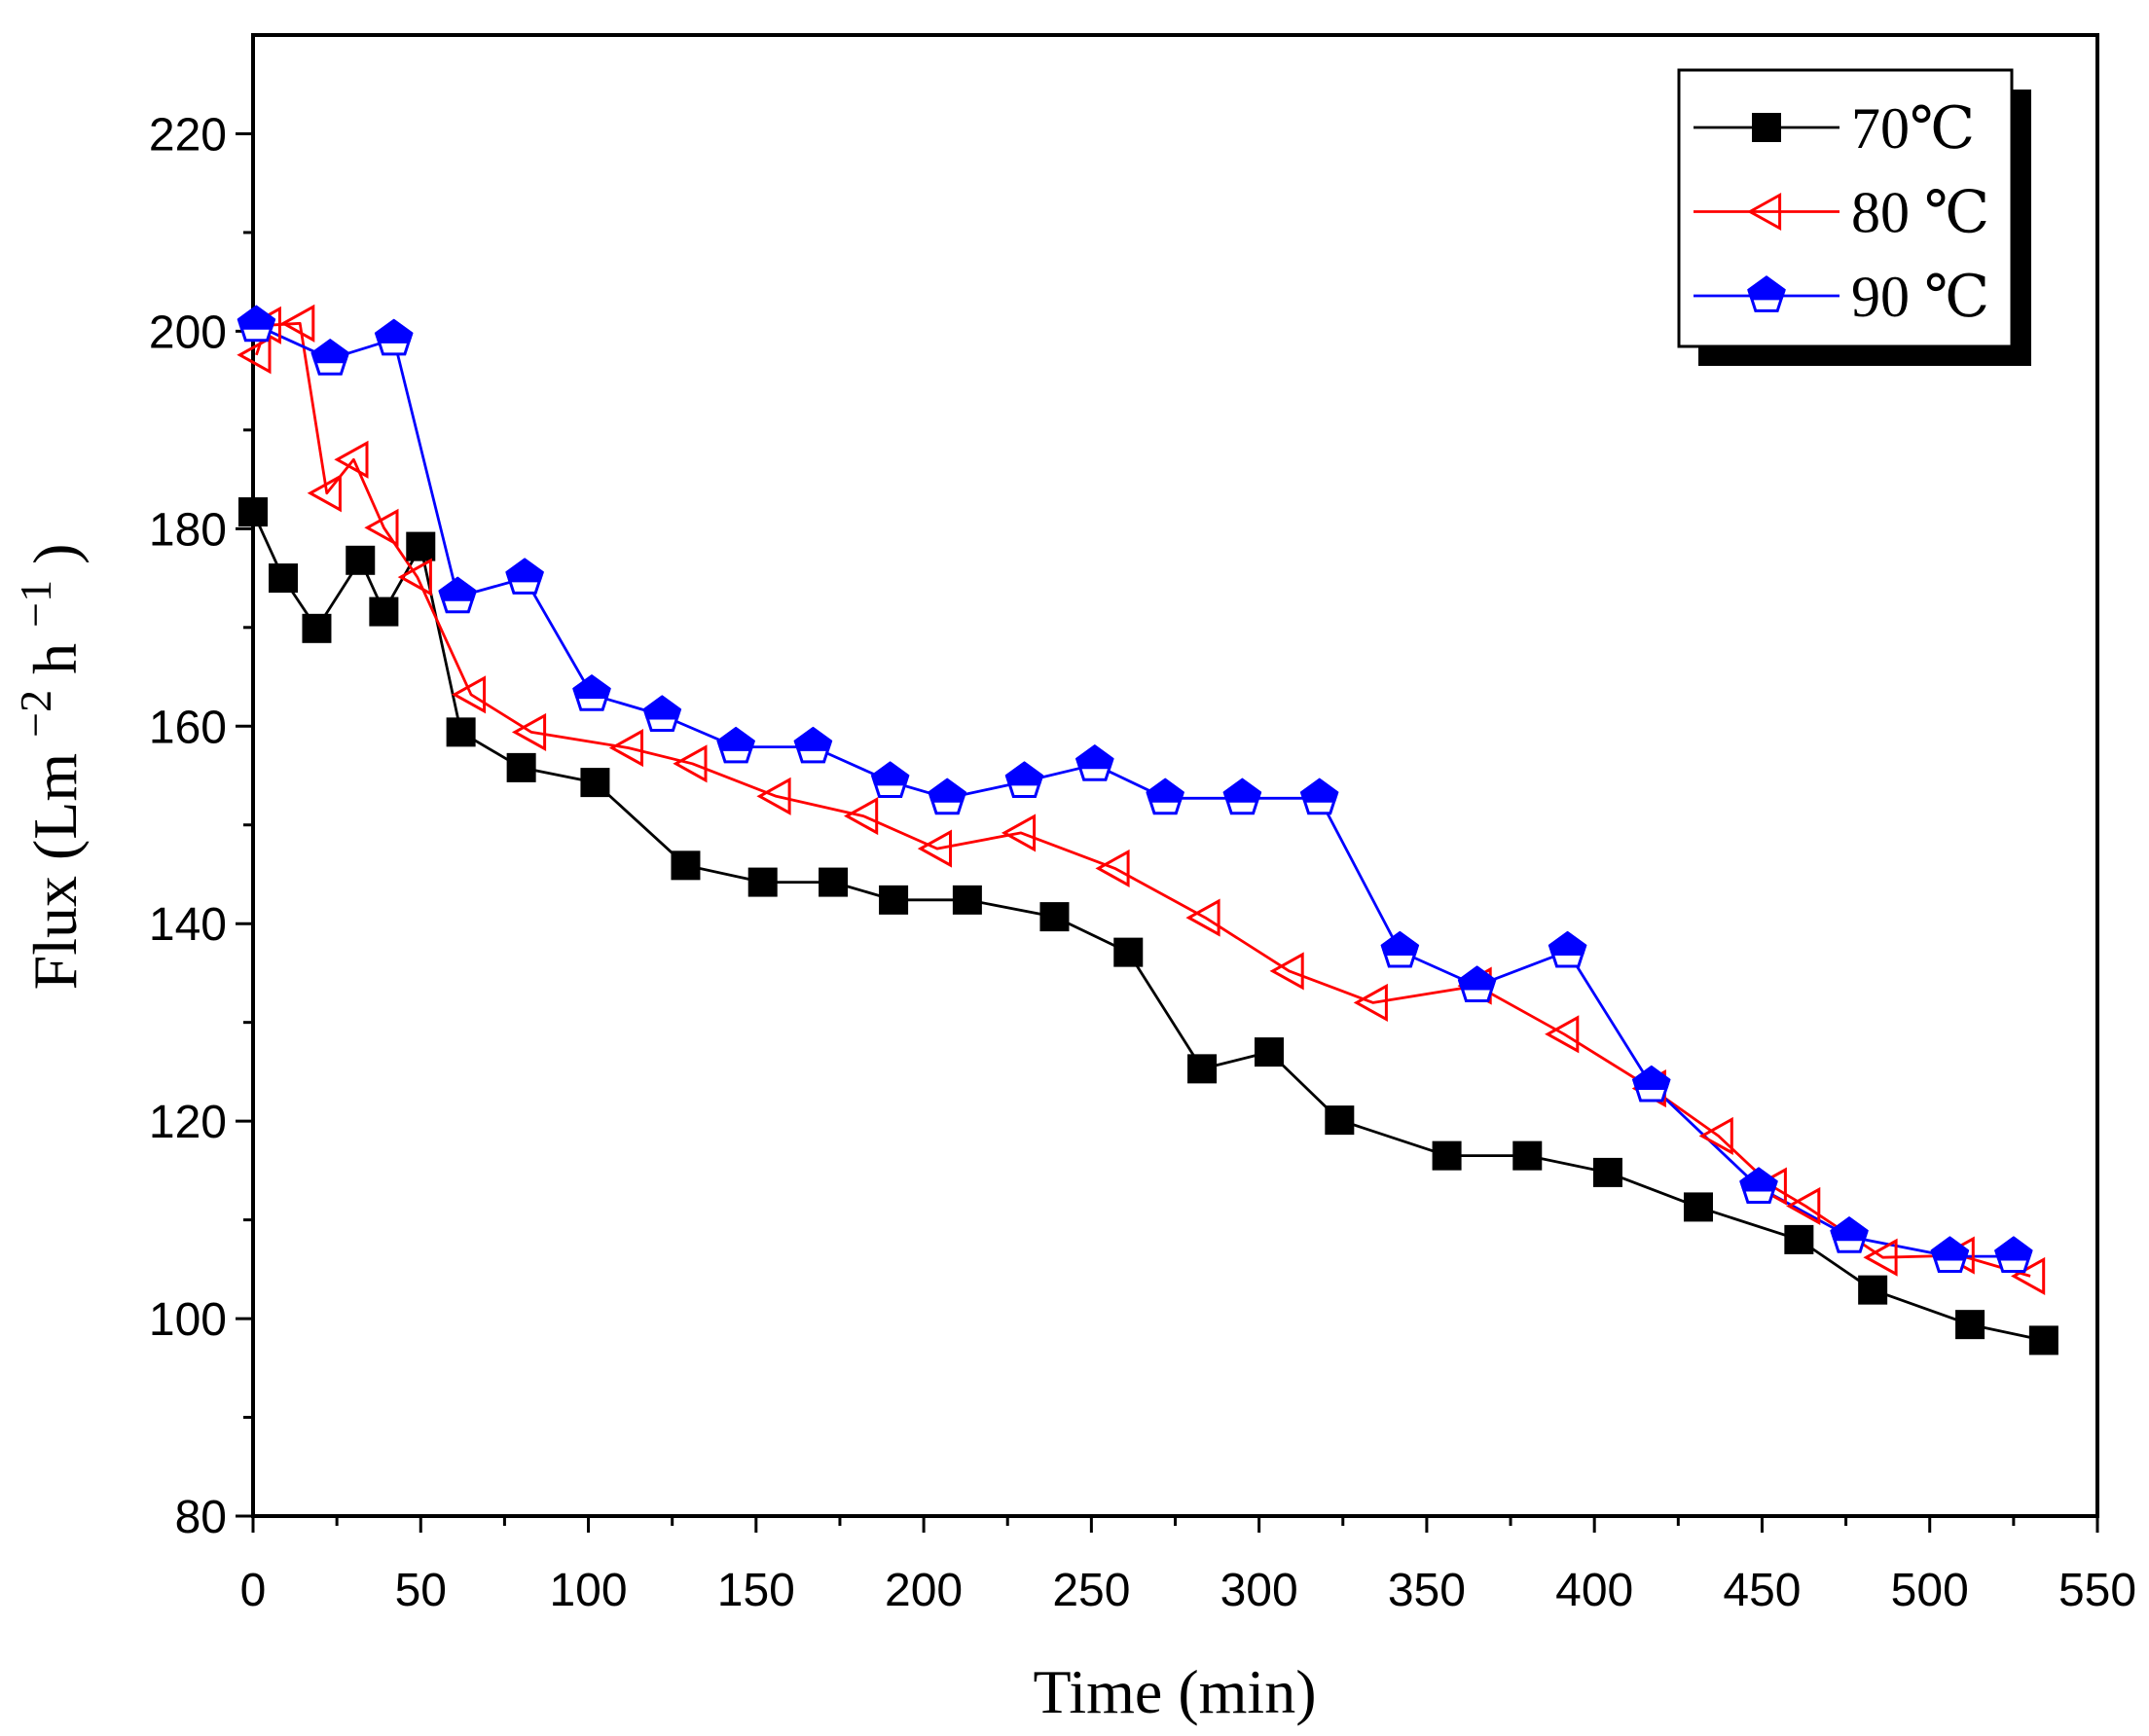 This screenshot has height=1736, width=2149. I want to click on legend-series-70c-marker, so click(1766, 128).